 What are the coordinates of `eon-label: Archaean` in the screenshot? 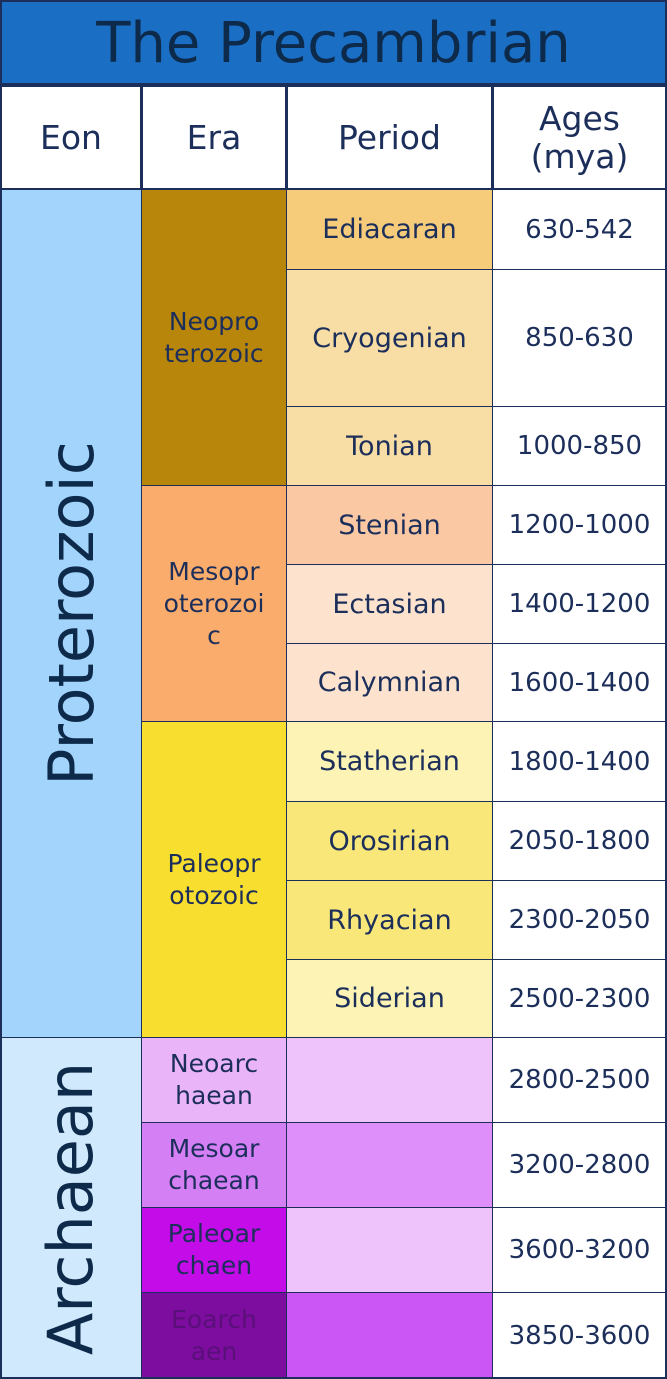 It's located at (71, 1208).